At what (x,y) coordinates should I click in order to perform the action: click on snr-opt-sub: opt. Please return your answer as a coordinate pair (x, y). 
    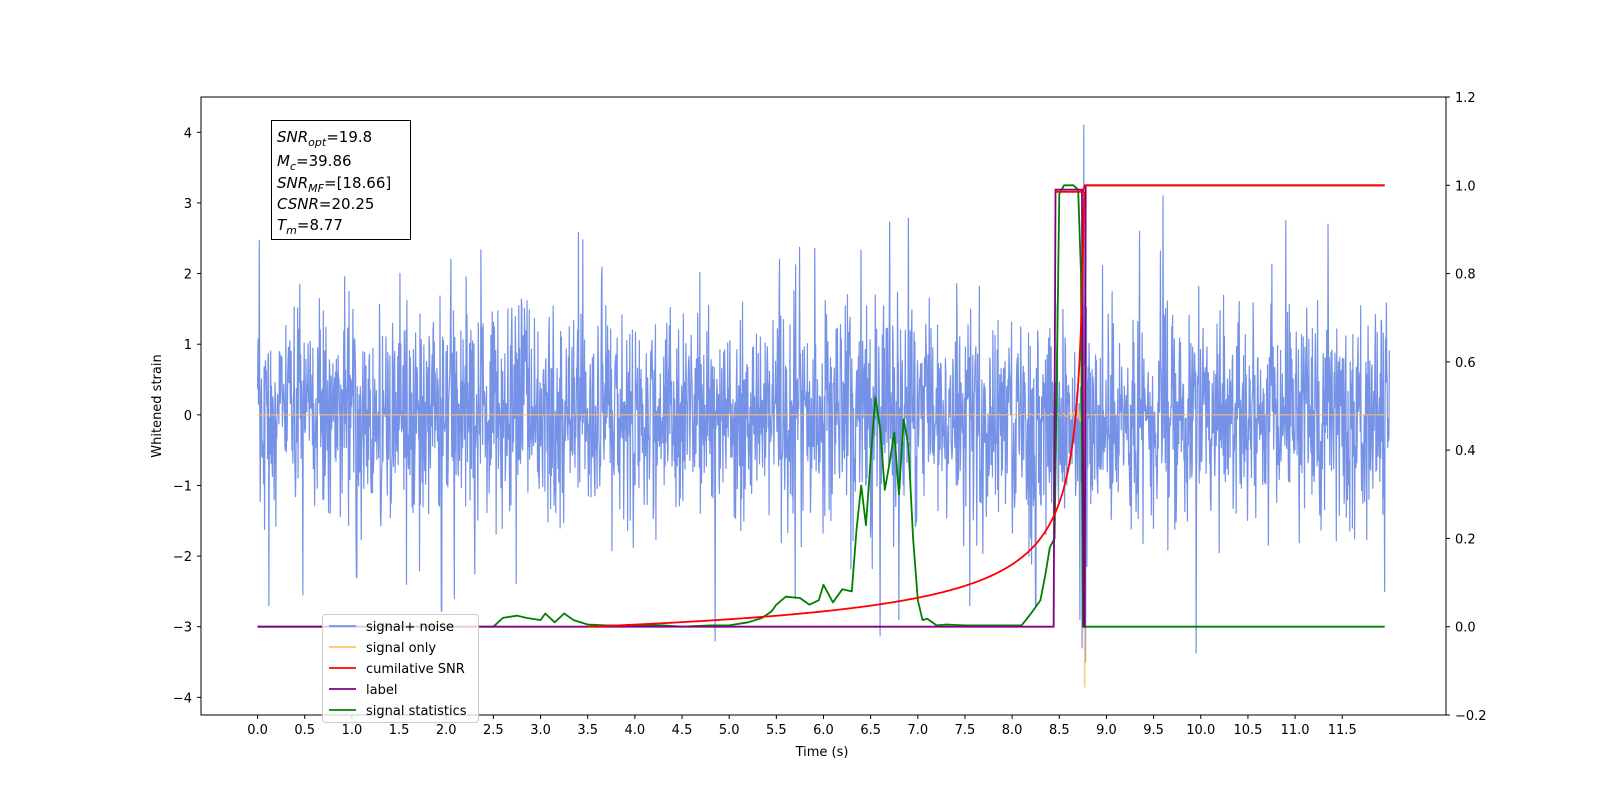
    Looking at the image, I should click on (317, 142).